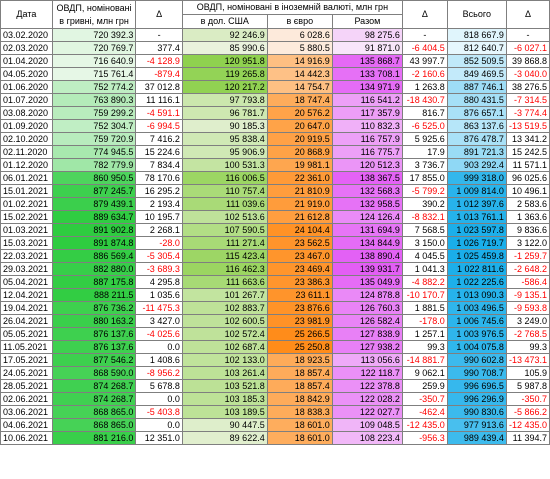 This screenshot has height=479, width=550. What do you see at coordinates (424, 256) in the screenshot?
I see `cell-delta-fx: 4 045.5` at bounding box center [424, 256].